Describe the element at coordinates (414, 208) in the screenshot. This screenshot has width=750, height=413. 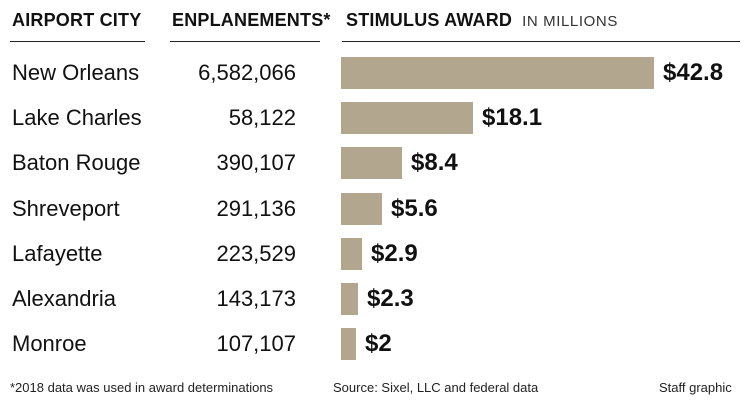
I see `award-value-label: $5.6` at that location.